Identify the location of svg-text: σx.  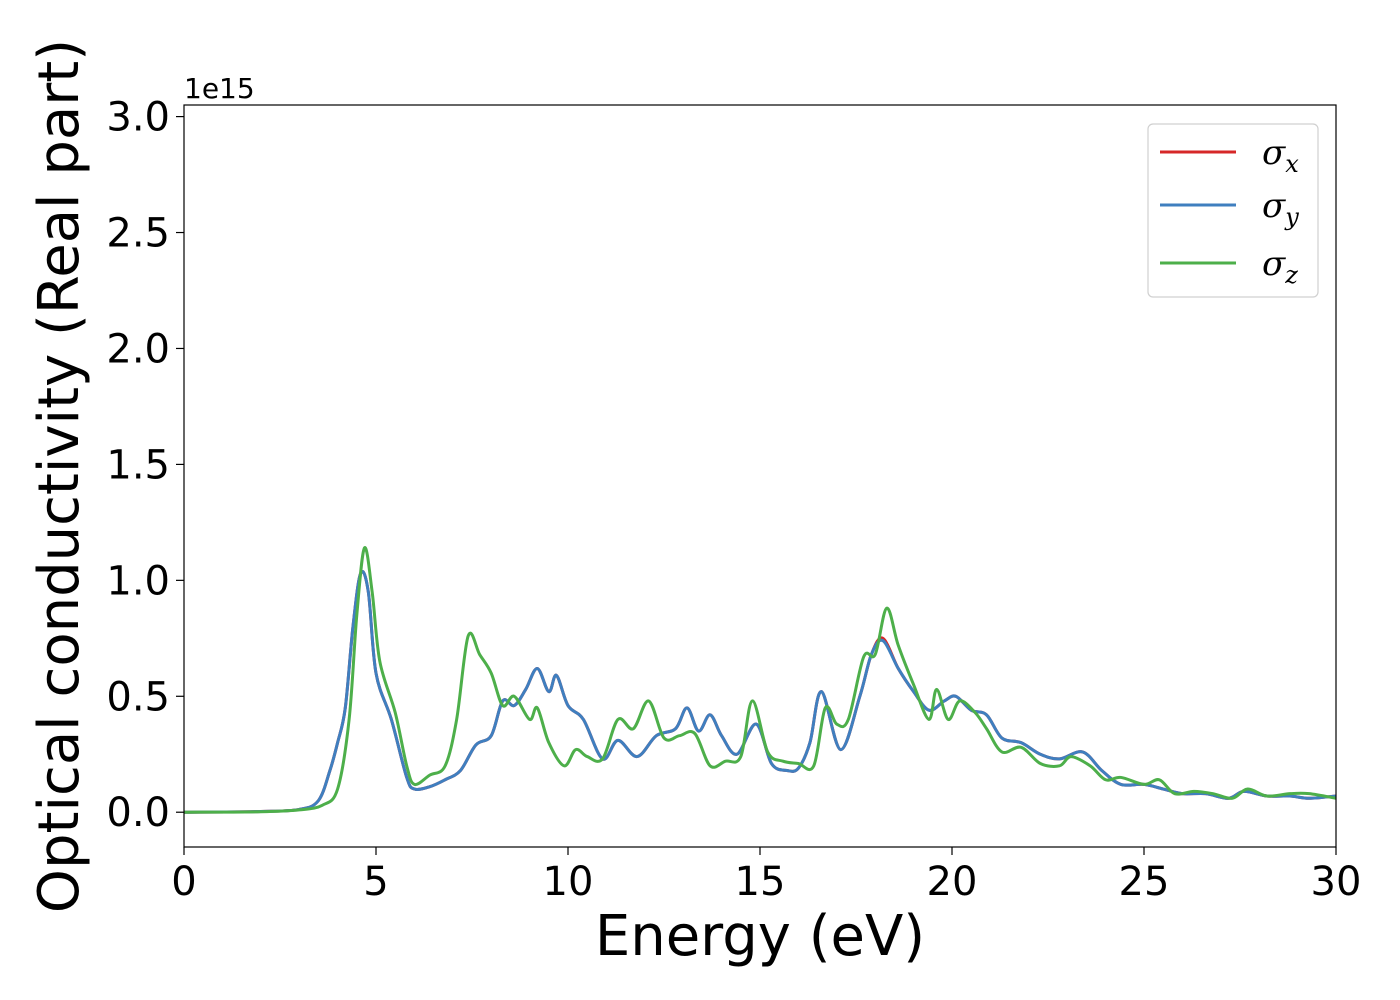
(1280, 155).